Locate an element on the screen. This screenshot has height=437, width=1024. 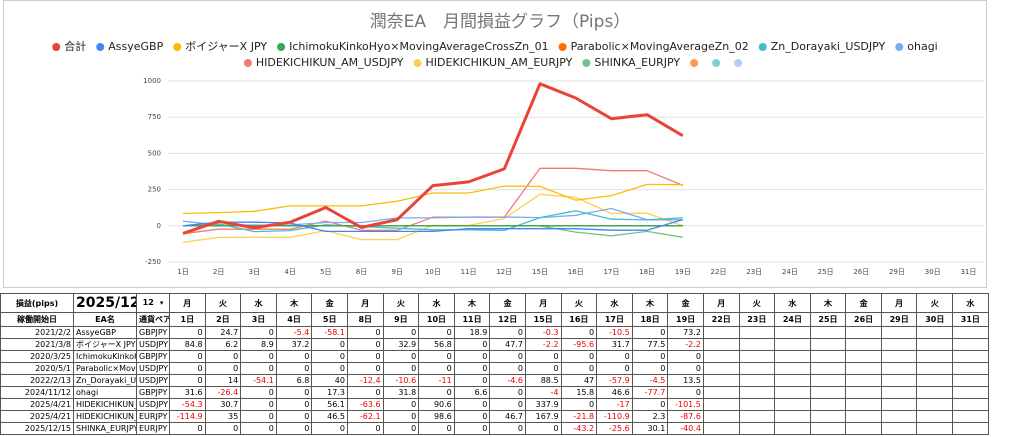
x-tick-label: 25日 is located at coordinates (826, 272).